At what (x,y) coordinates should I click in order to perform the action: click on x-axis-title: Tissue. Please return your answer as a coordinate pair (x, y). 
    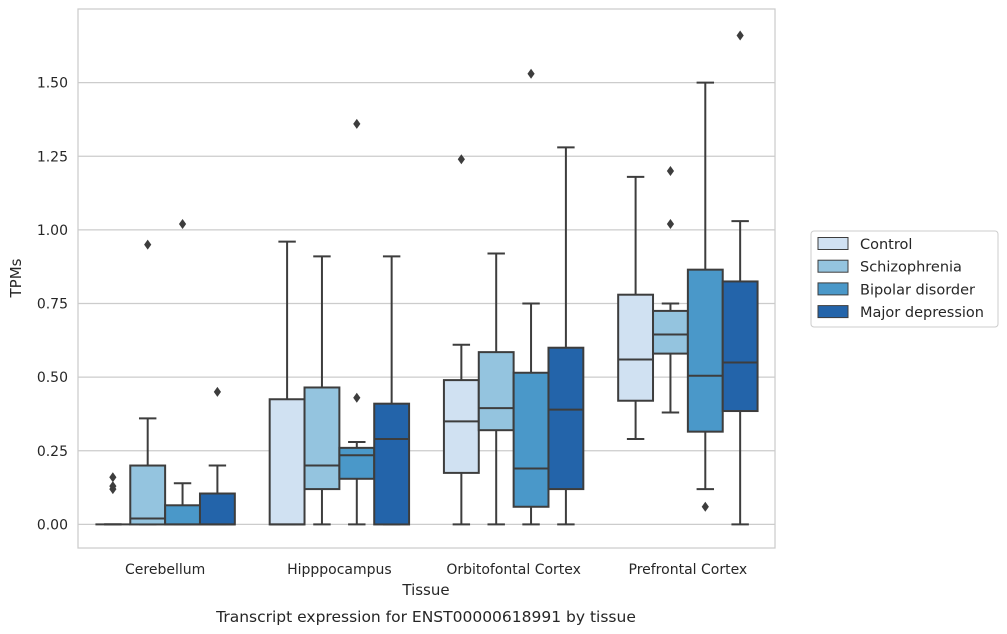
    Looking at the image, I should click on (425, 590).